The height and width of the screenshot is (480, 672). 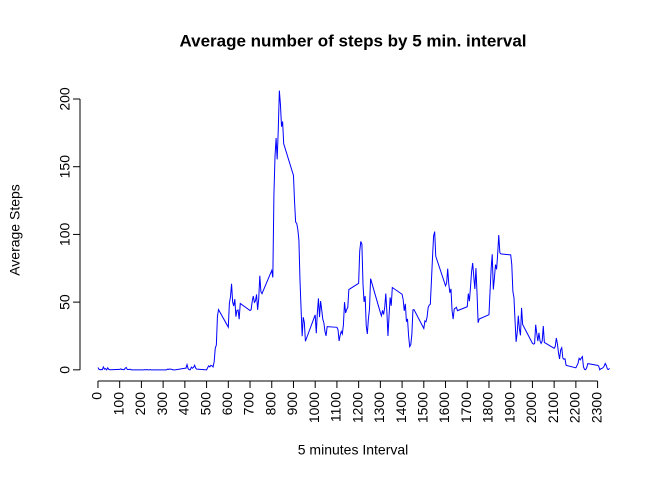 What do you see at coordinates (596, 407) in the screenshot?
I see `x-tick-label: 2300` at bounding box center [596, 407].